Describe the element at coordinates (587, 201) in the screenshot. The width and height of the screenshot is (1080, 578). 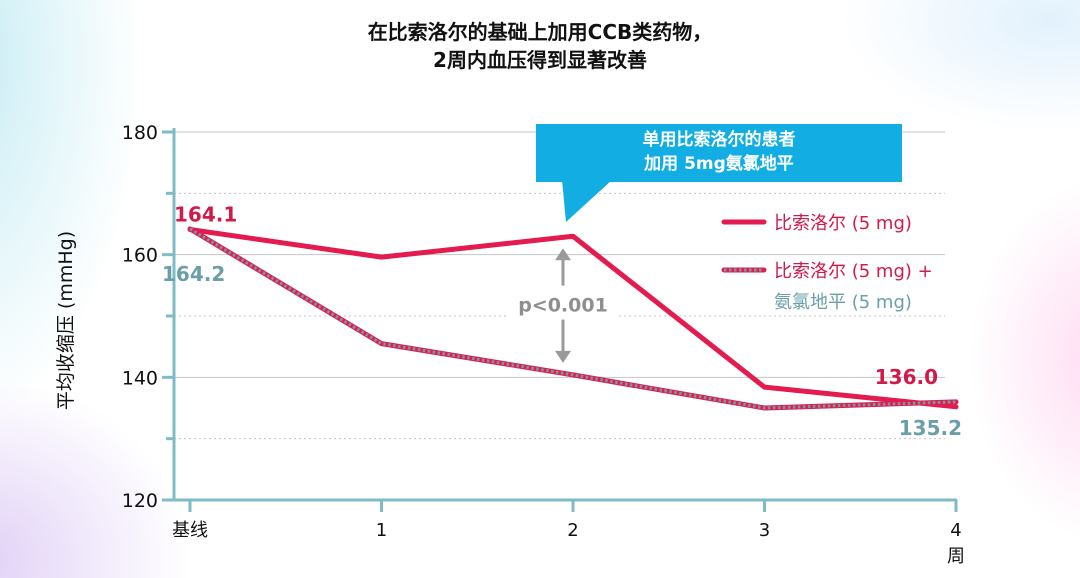
I see `callout-pointer` at that location.